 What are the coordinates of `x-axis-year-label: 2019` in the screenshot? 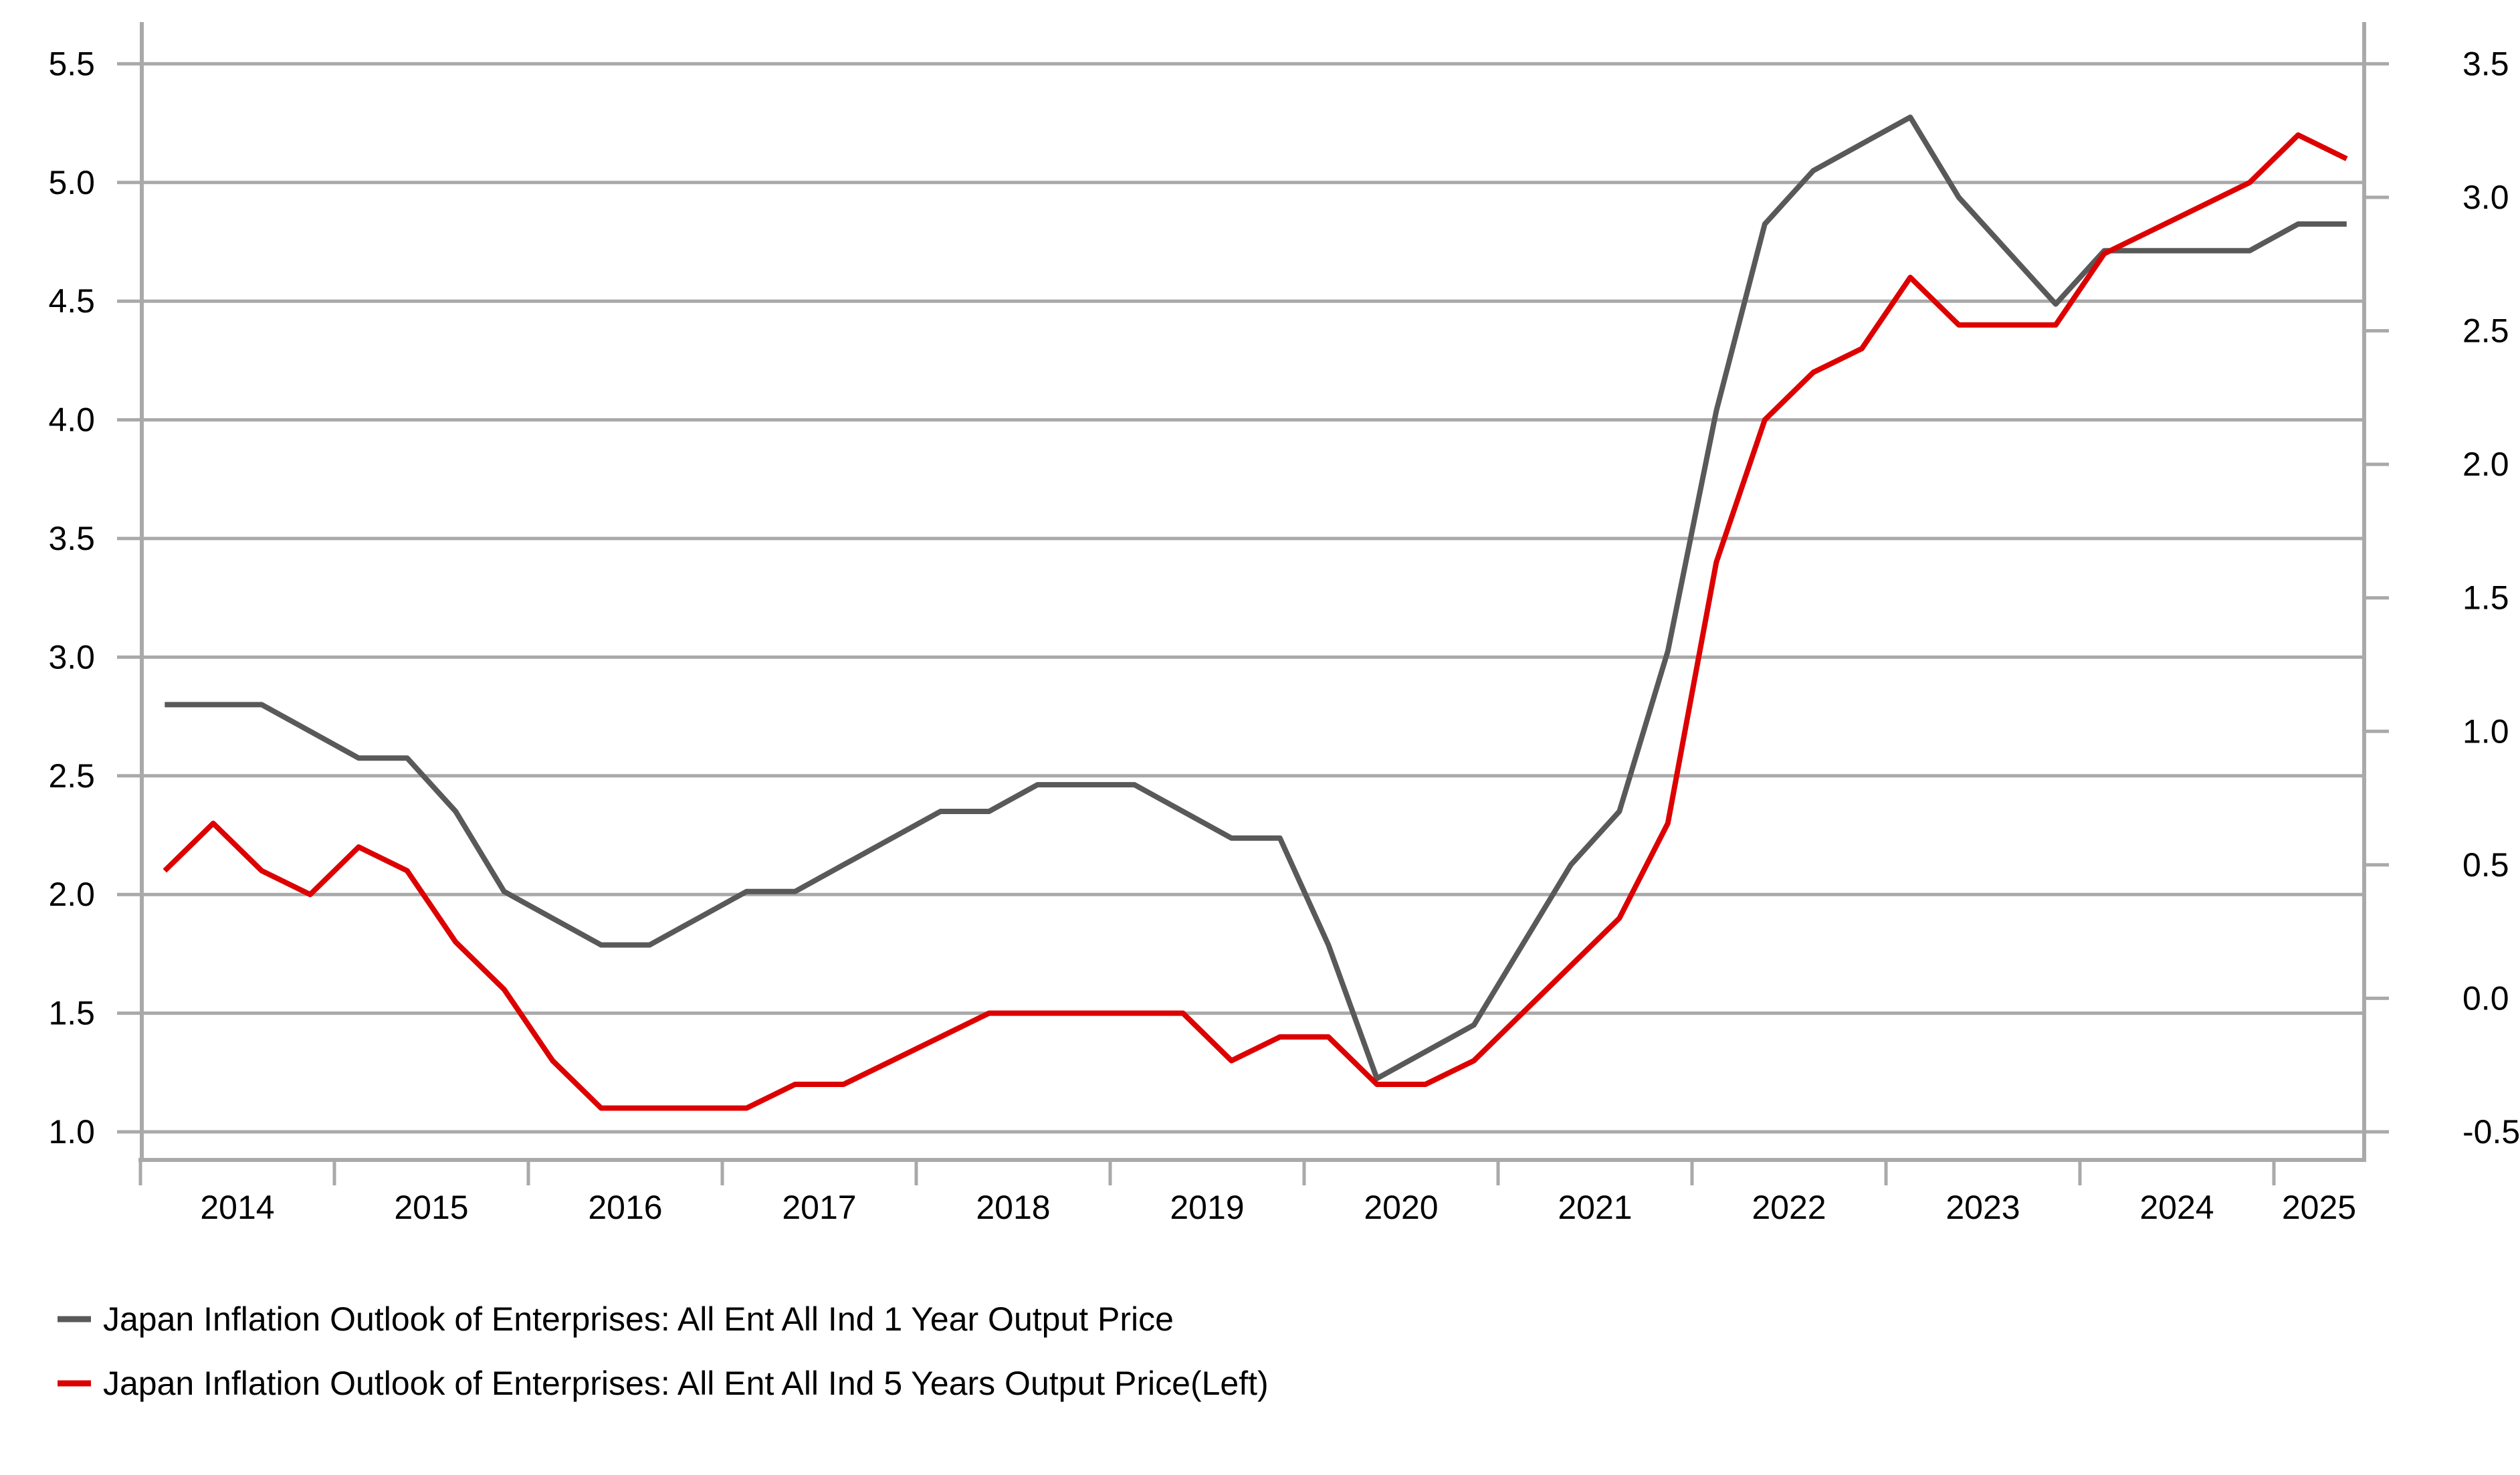 It's located at (1207, 1207).